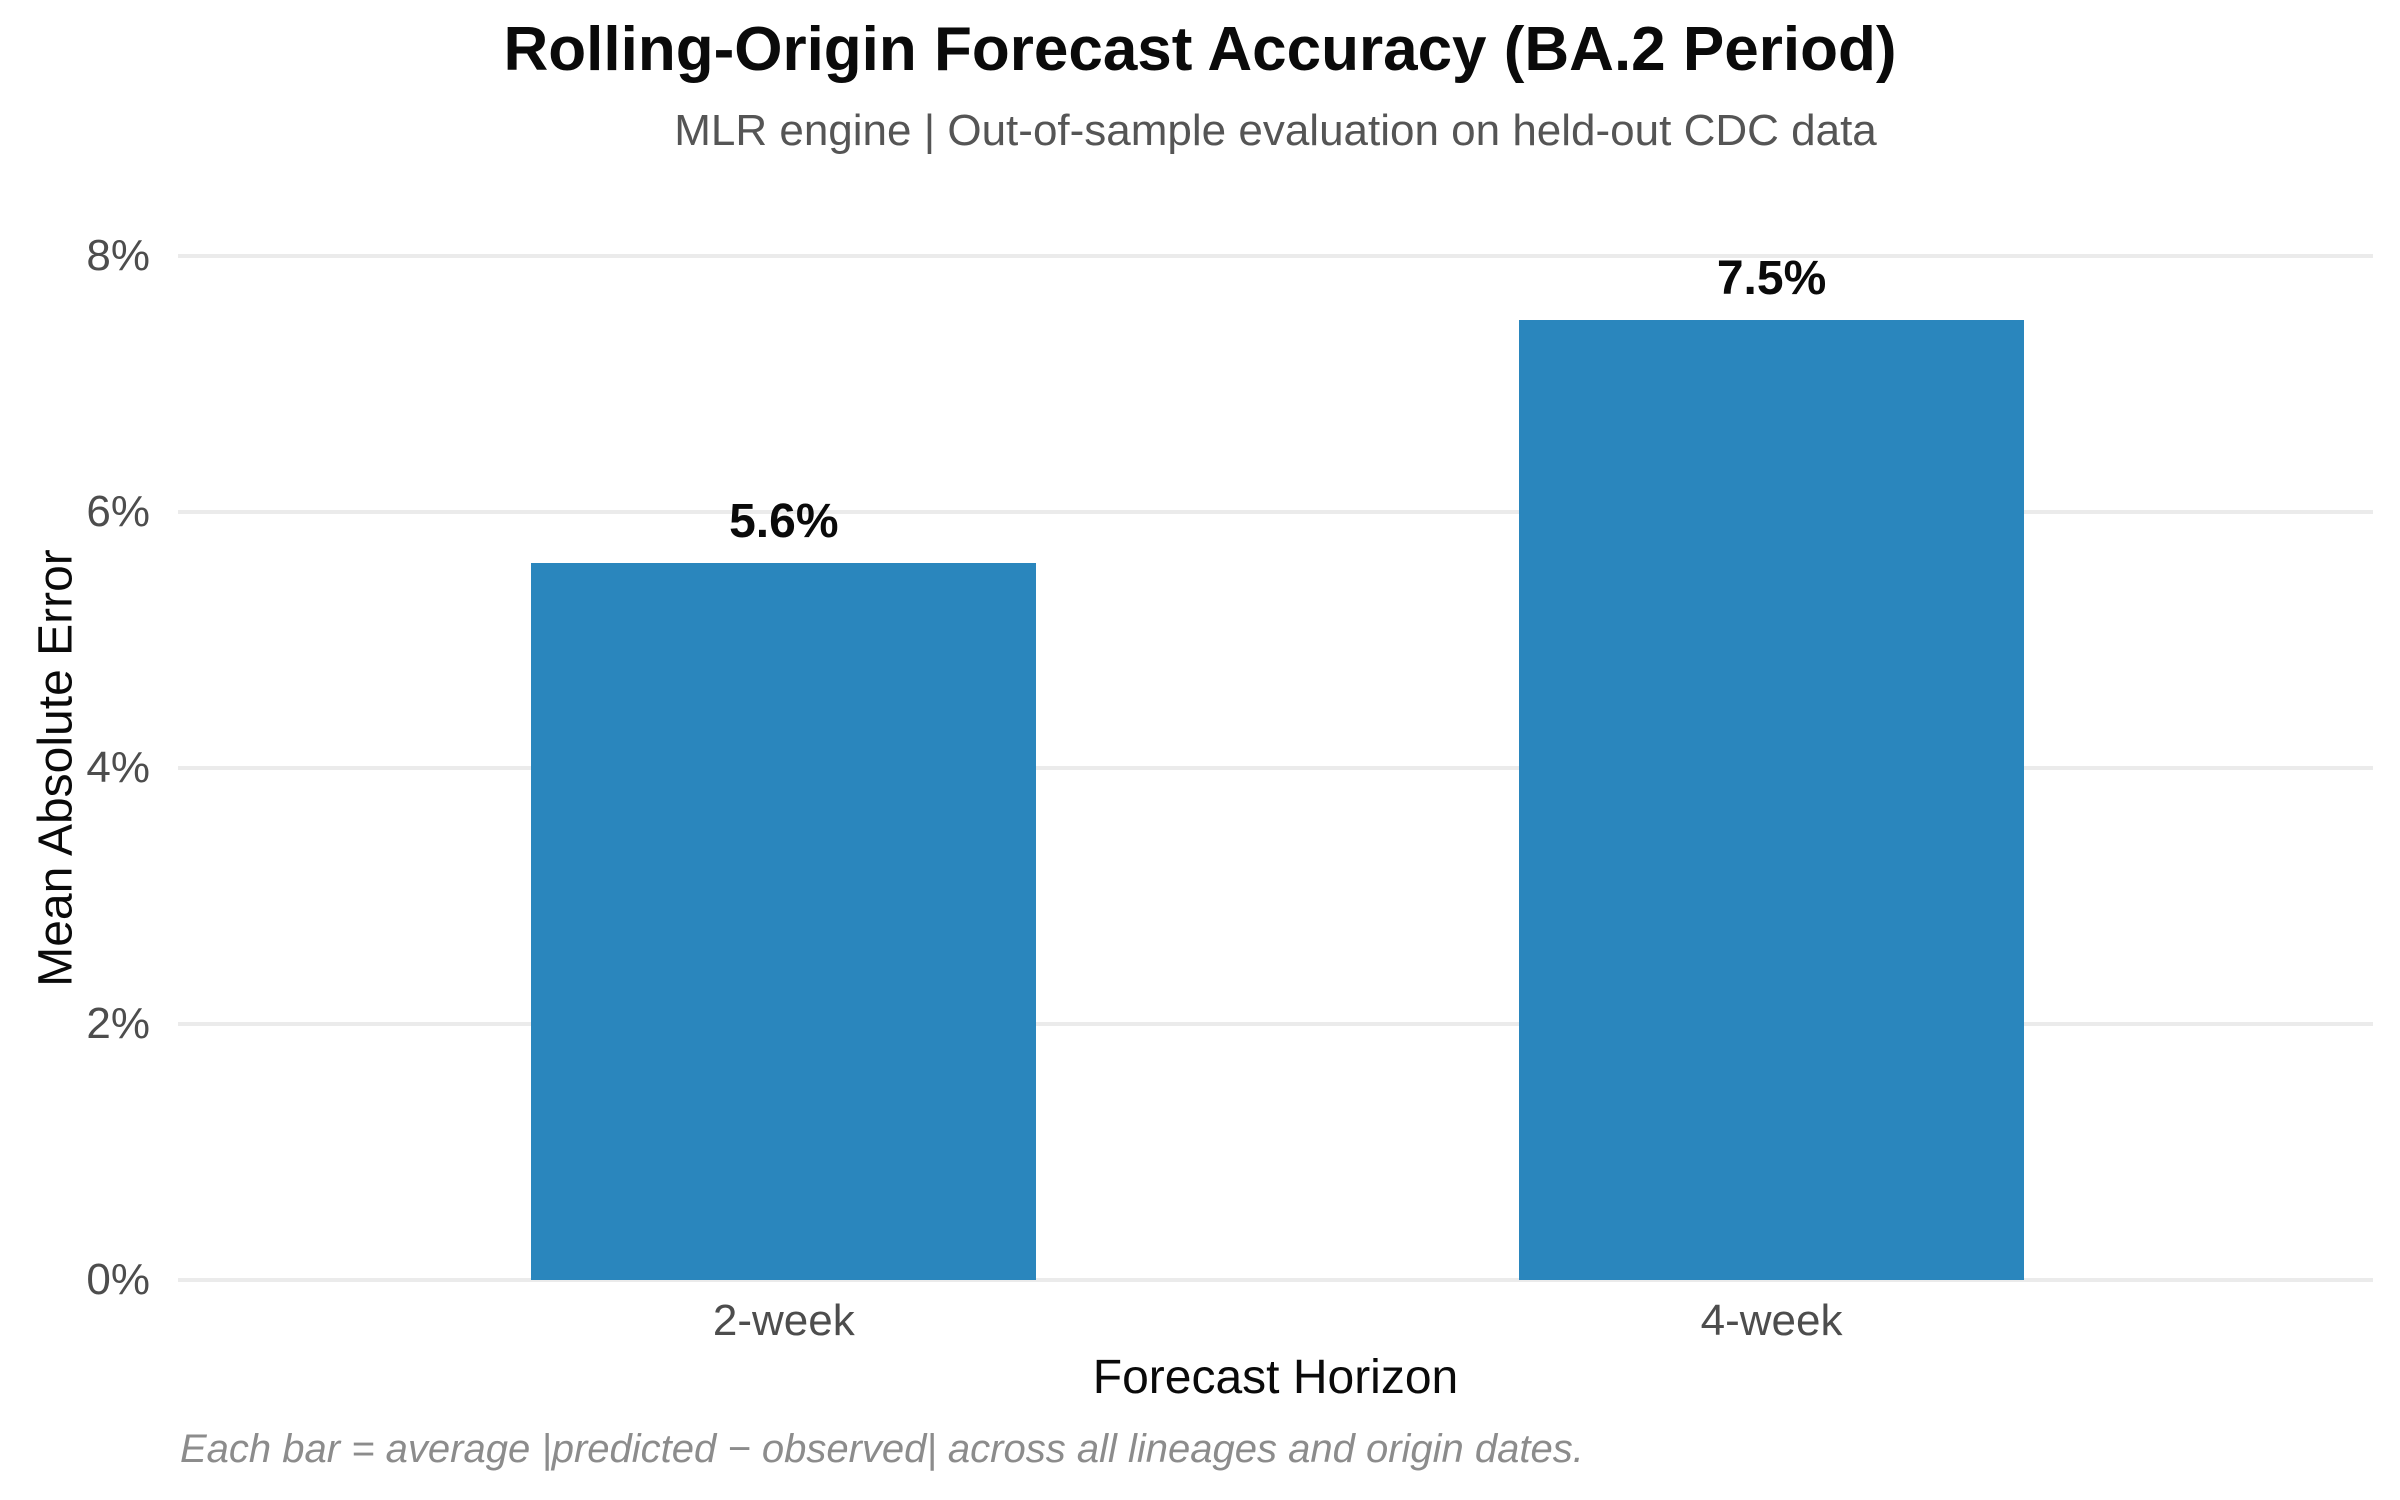 This screenshot has height=1500, width=2400. What do you see at coordinates (118, 255) in the screenshot?
I see `y-tick-label: 8%` at bounding box center [118, 255].